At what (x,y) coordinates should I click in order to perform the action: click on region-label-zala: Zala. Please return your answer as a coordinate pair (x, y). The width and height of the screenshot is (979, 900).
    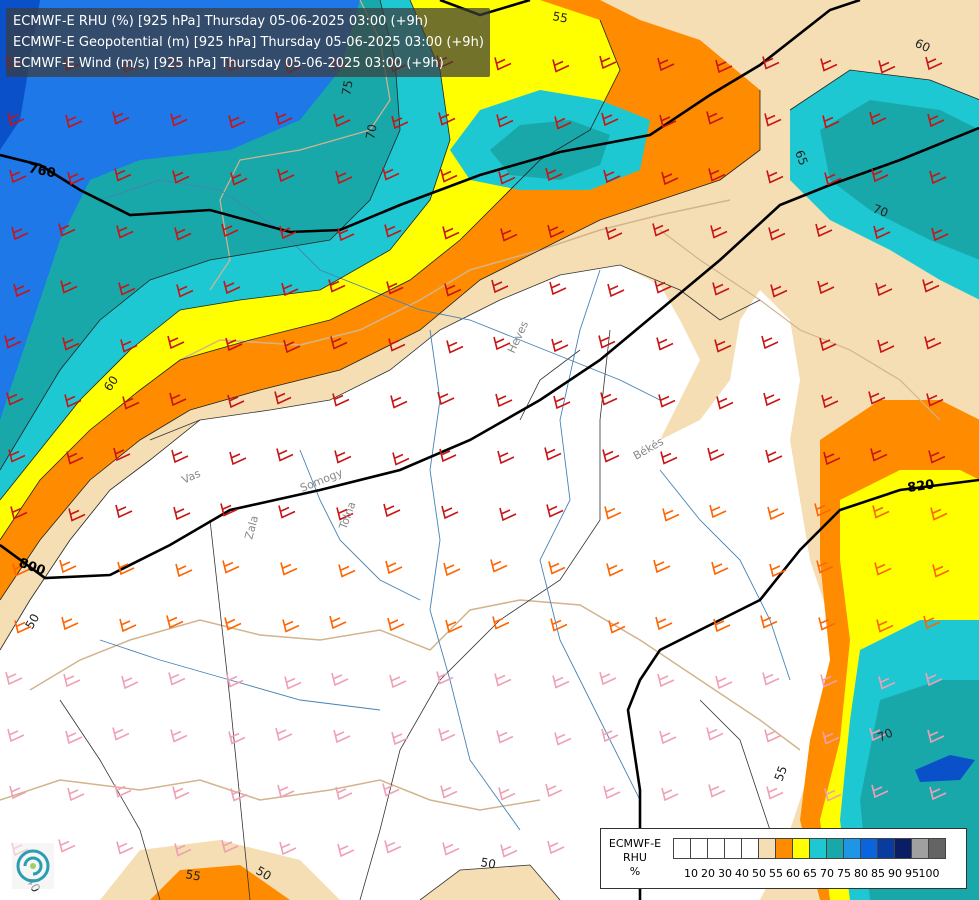
    Looking at the image, I should click on (251, 527).